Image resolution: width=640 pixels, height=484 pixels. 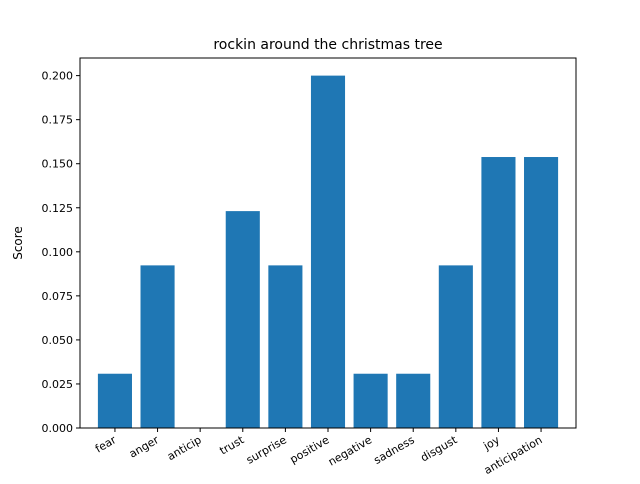 What do you see at coordinates (455, 346) in the screenshot?
I see `bar-disgust` at bounding box center [455, 346].